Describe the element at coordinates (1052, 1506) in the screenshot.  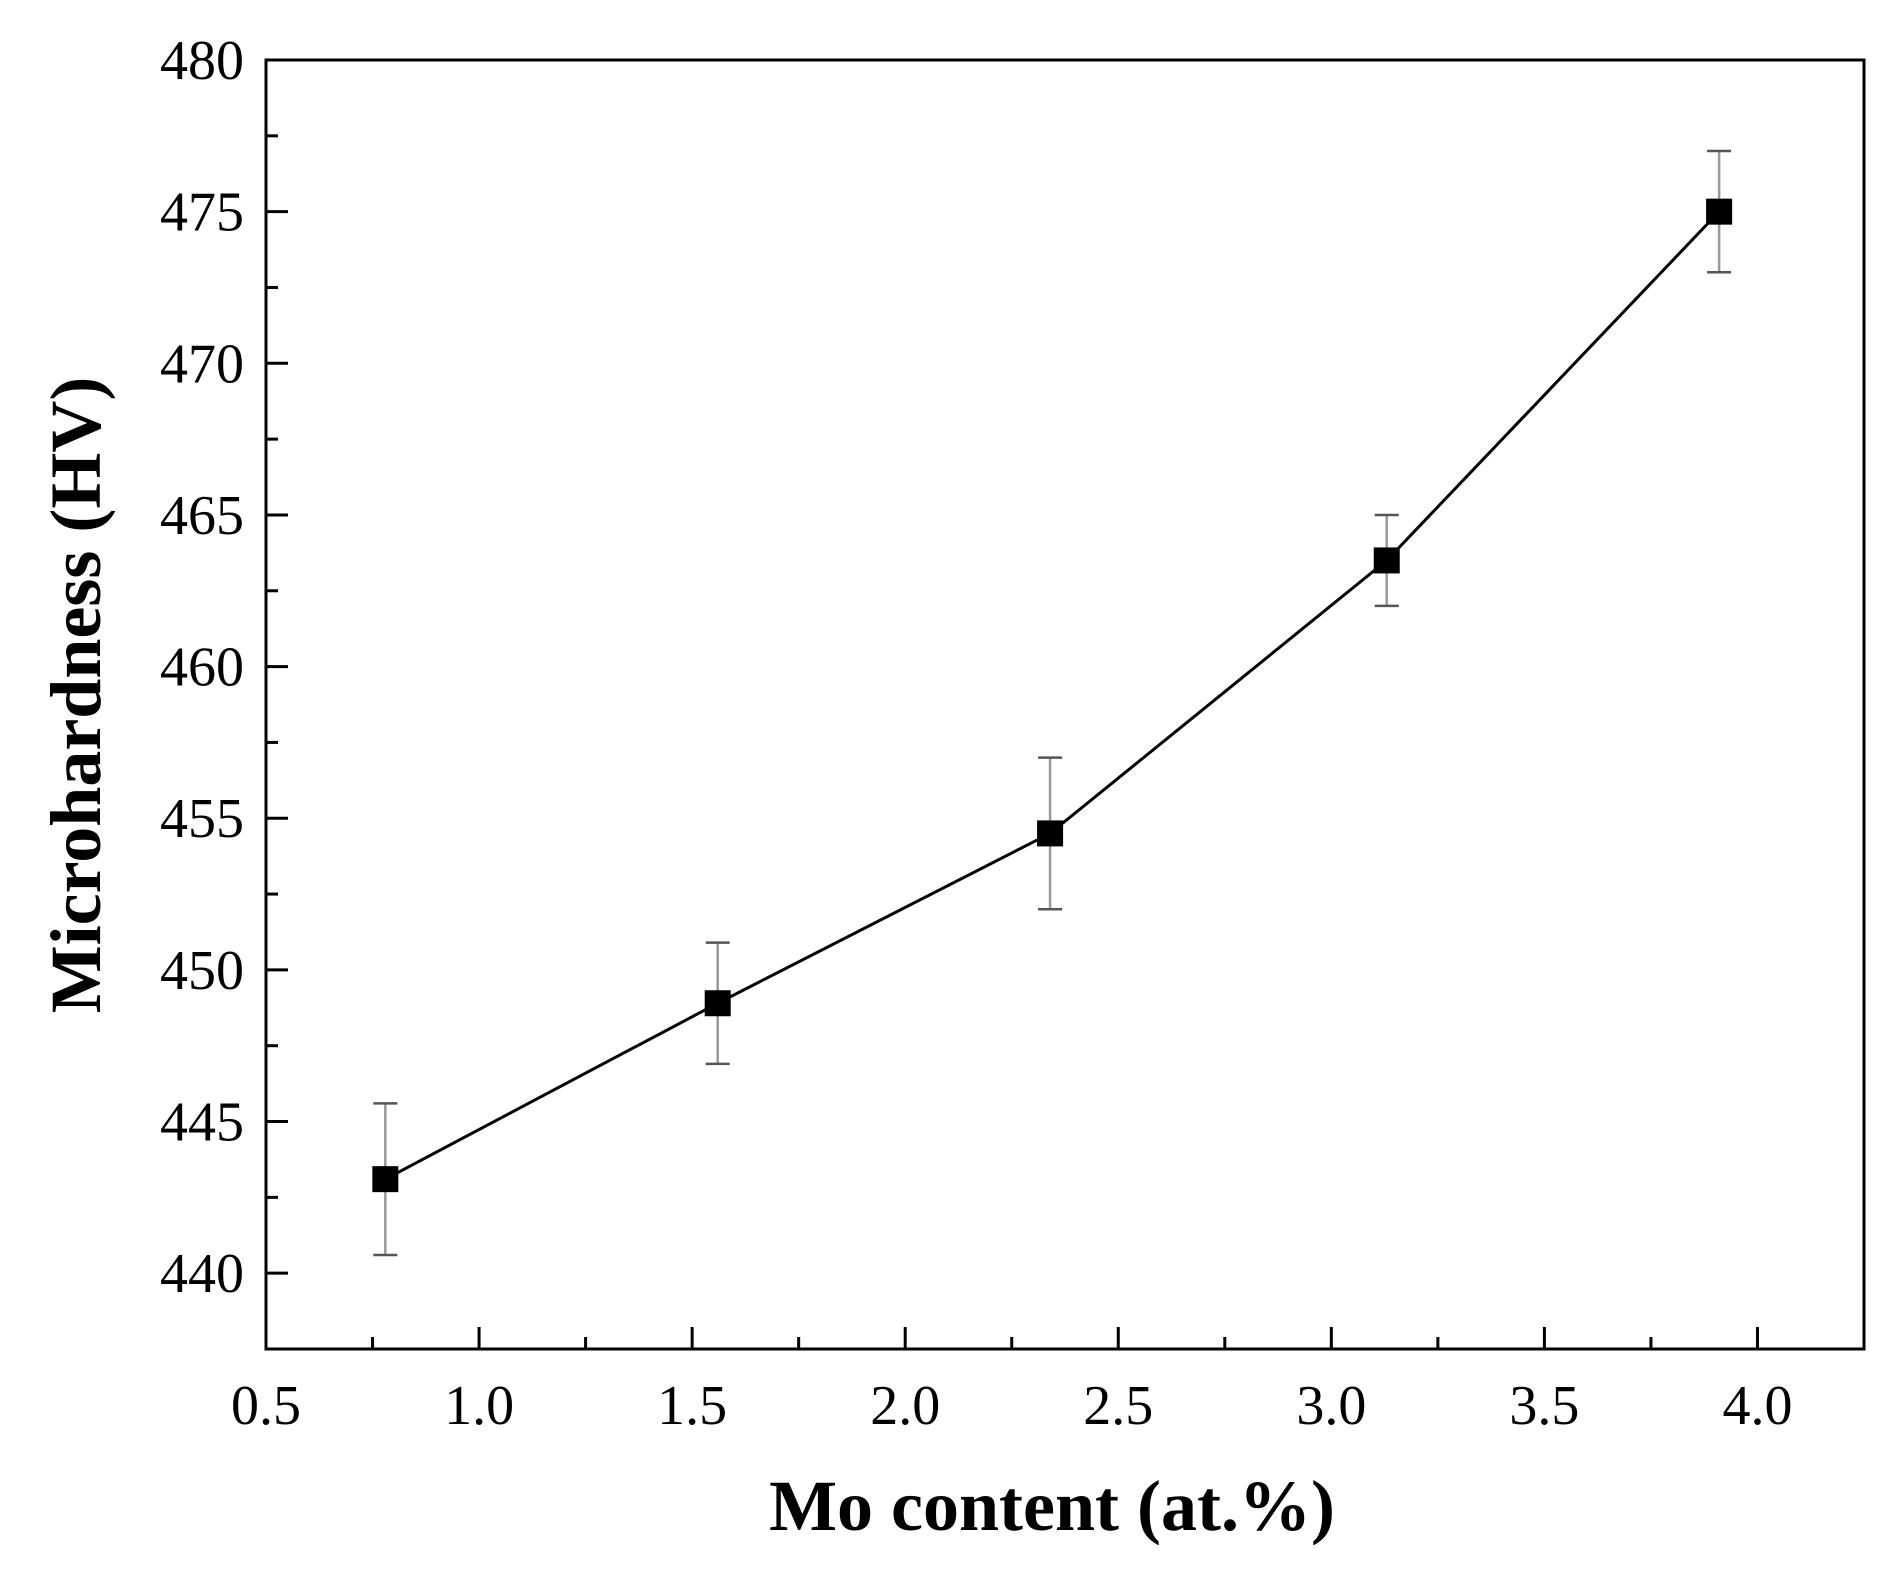
I see `x-axis-title: Mo content (at.%)` at that location.